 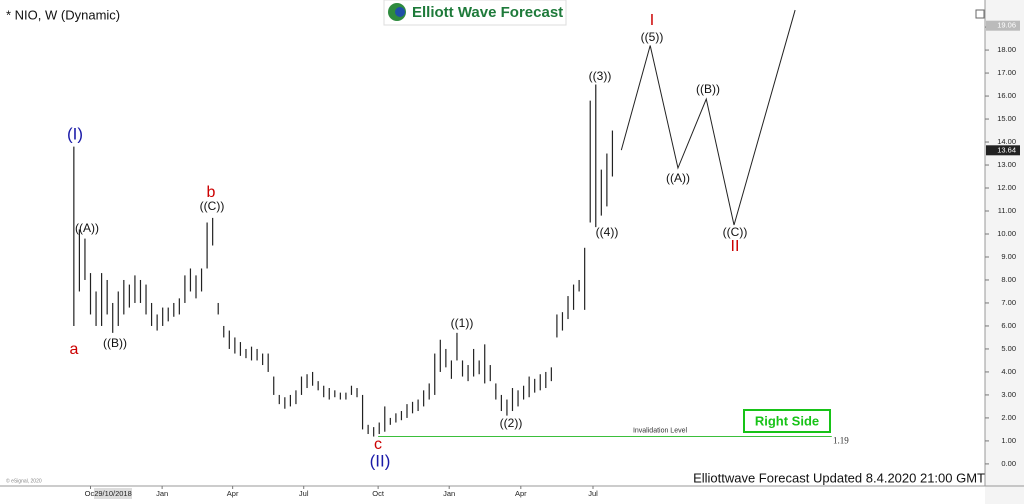 What do you see at coordinates (211, 192) in the screenshot?
I see `wave-label: b` at bounding box center [211, 192].